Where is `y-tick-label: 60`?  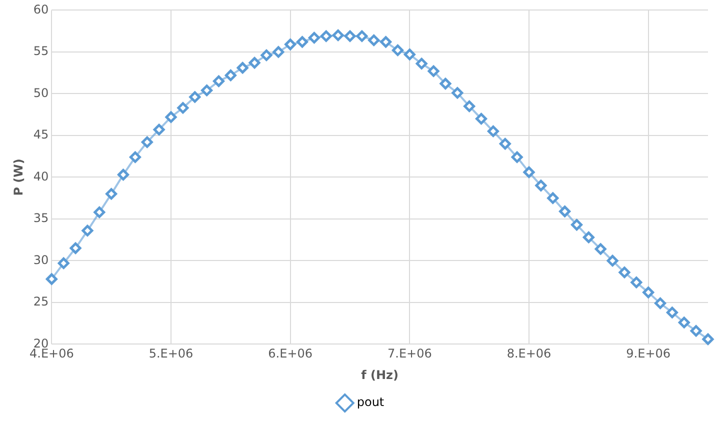 y-tick-label: 60 is located at coordinates (41, 9).